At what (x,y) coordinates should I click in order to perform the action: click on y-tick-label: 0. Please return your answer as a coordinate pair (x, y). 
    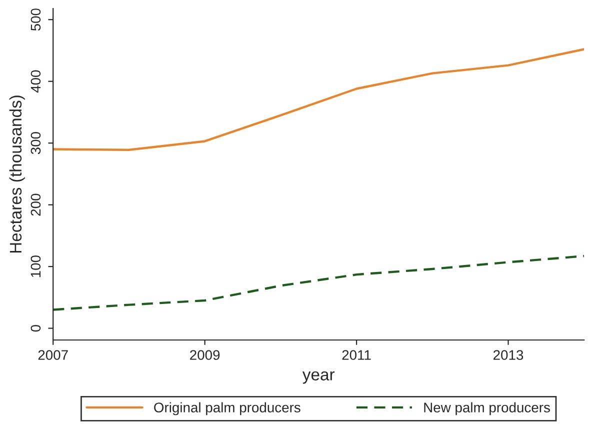
    Looking at the image, I should click on (35, 328).